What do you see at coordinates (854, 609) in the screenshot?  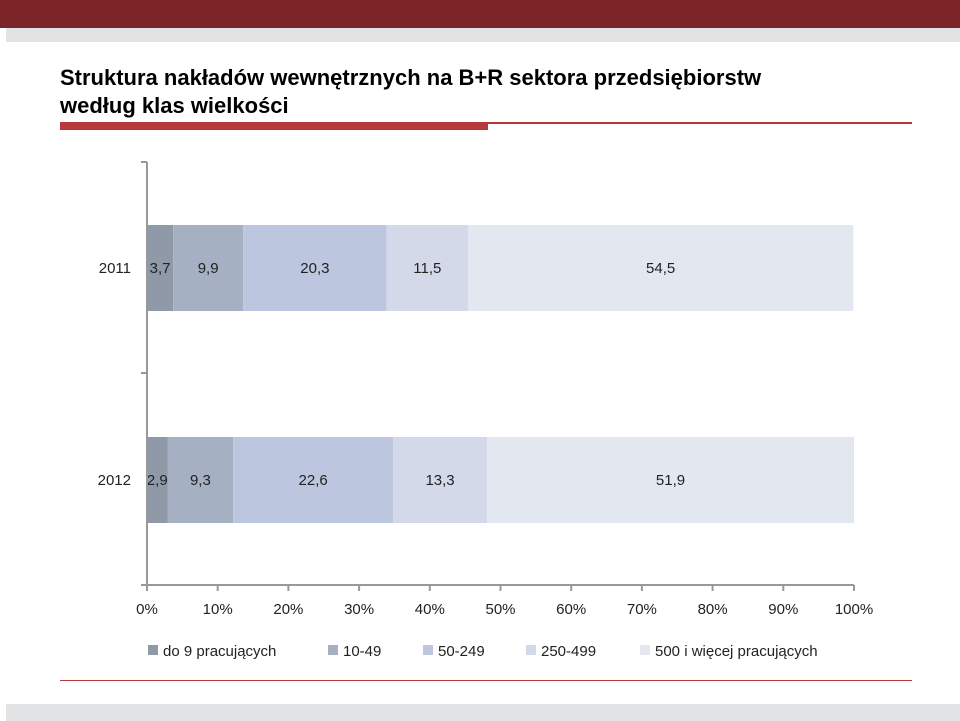 I see `x-tick-label: 100%` at bounding box center [854, 609].